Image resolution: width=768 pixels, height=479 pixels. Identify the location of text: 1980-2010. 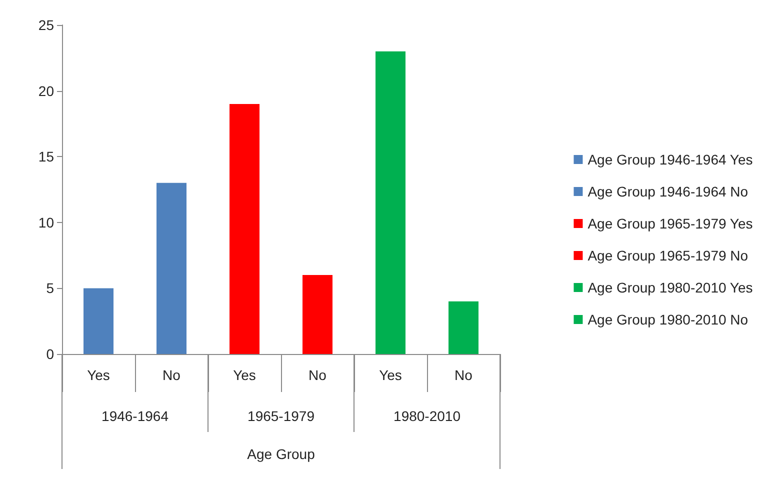
(427, 416).